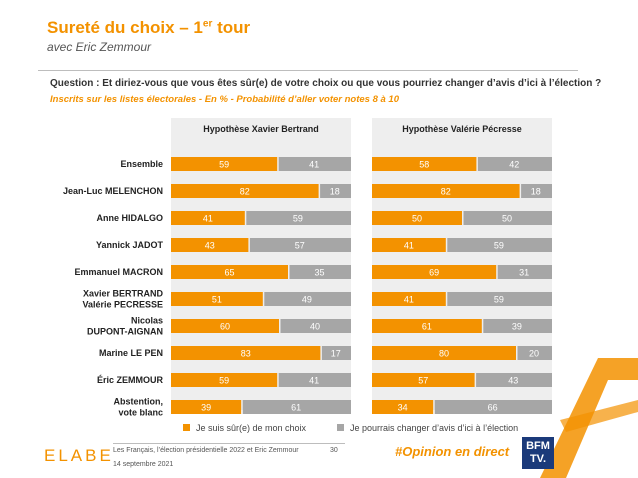 This screenshot has width=638, height=478. I want to click on value-label-change: 40, so click(315, 327).